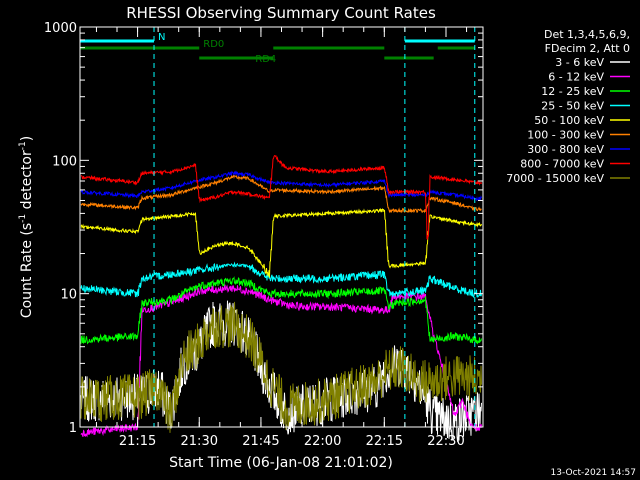 The height and width of the screenshot is (480, 640). What do you see at coordinates (593, 473) in the screenshot?
I see `footer-timestamp: 13-Oct-2021 14:57` at bounding box center [593, 473].